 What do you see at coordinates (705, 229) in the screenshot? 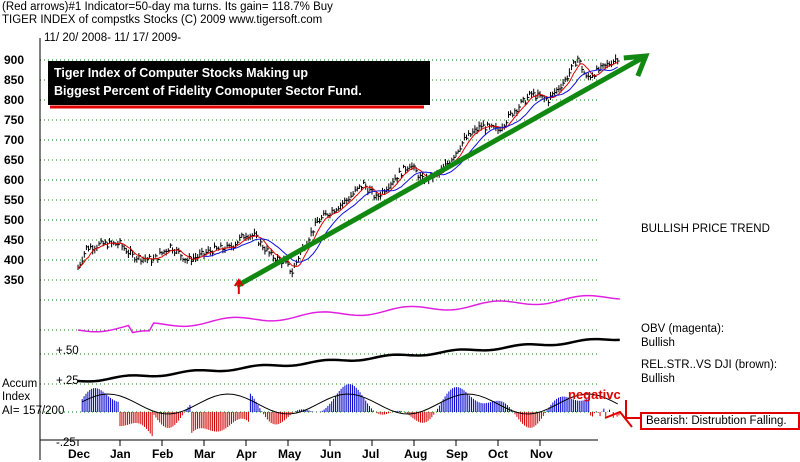
I see `trend-label: BULLISH PRICE TREND` at bounding box center [705, 229].